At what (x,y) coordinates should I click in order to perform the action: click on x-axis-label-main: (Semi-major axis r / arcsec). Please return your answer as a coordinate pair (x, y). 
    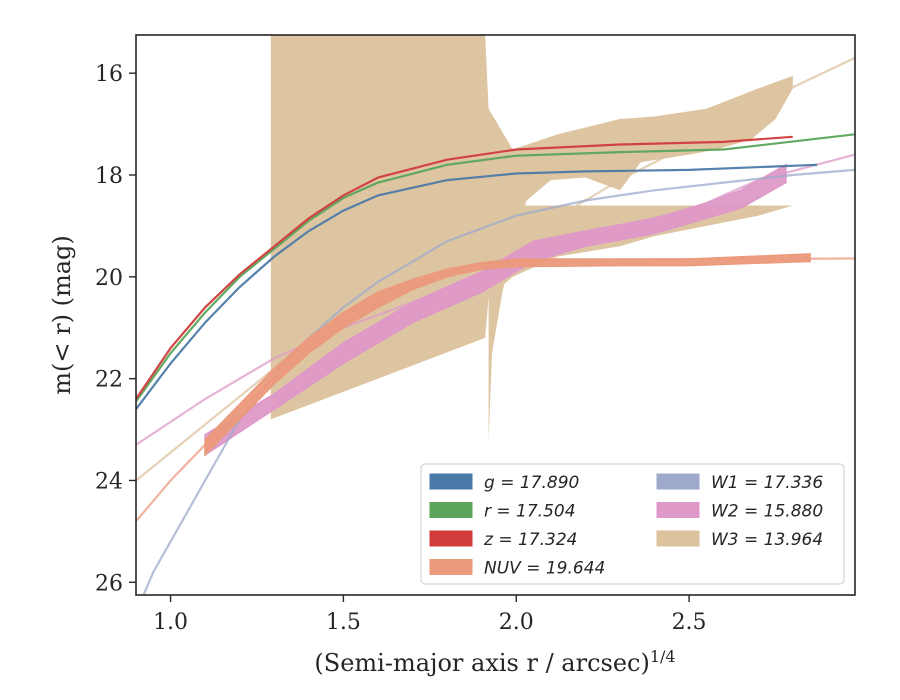
    Looking at the image, I should click on (481, 663).